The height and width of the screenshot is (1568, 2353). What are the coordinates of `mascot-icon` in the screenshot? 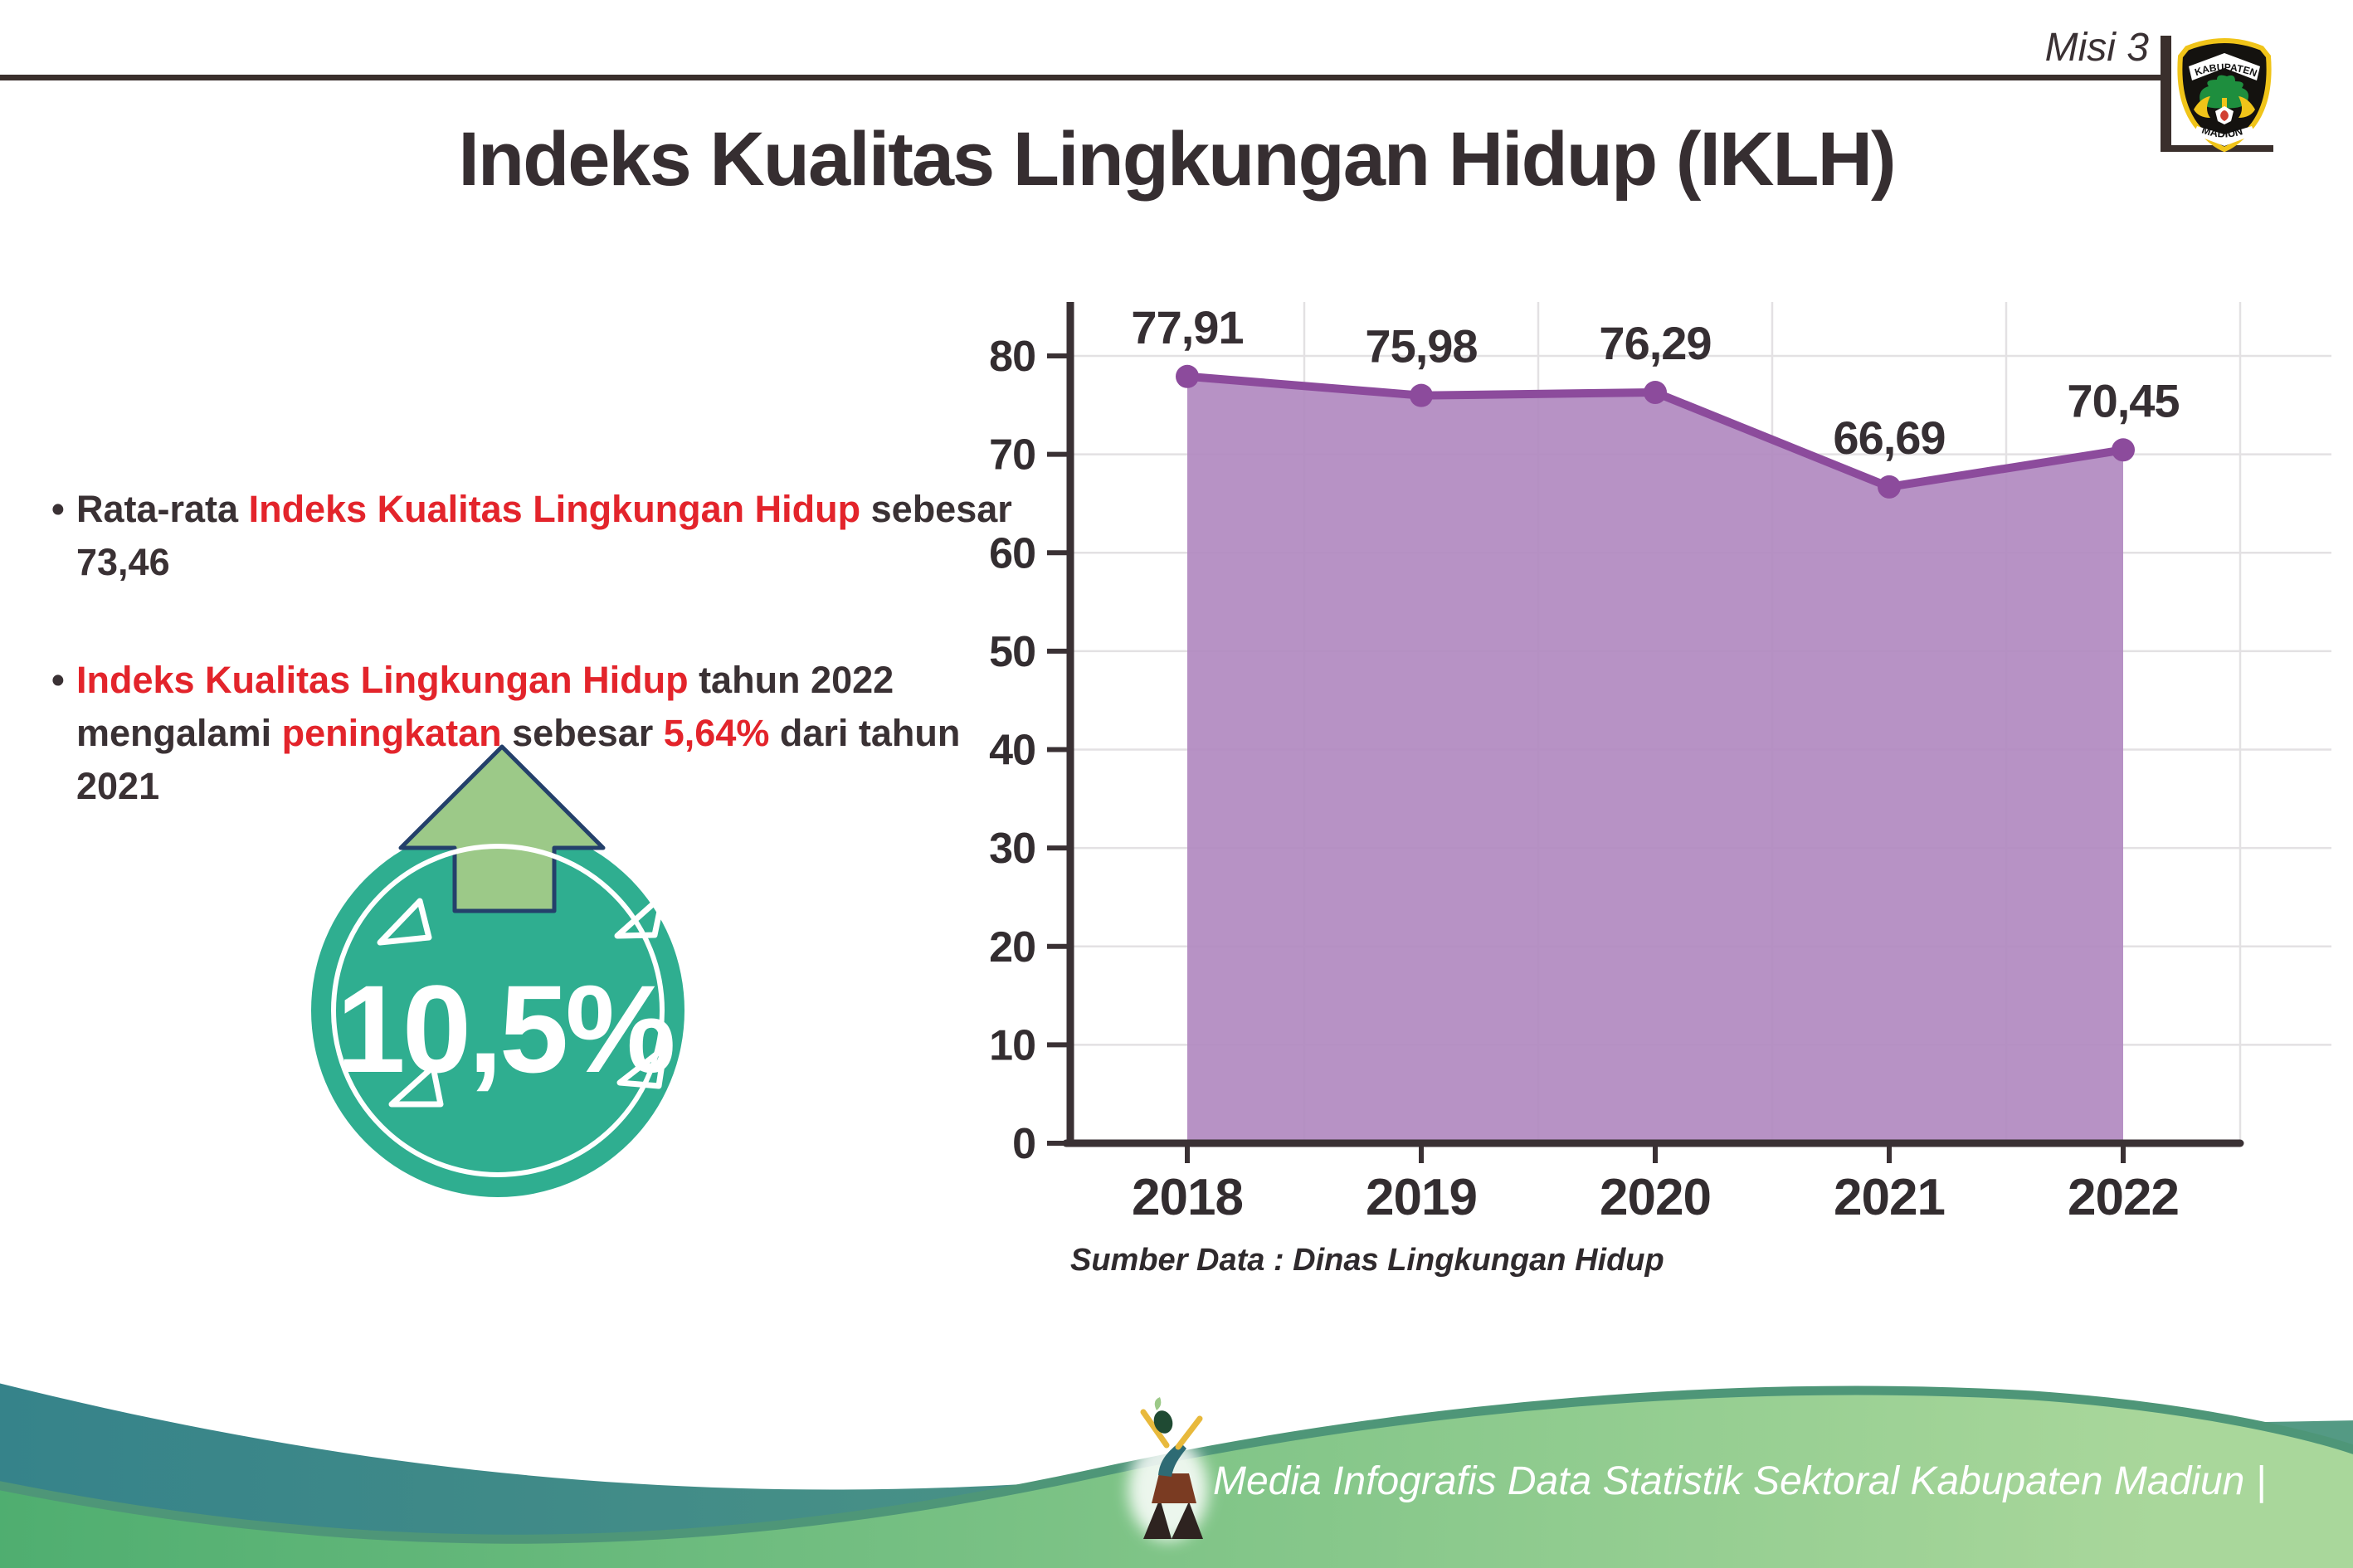 It's located at (1168, 1469).